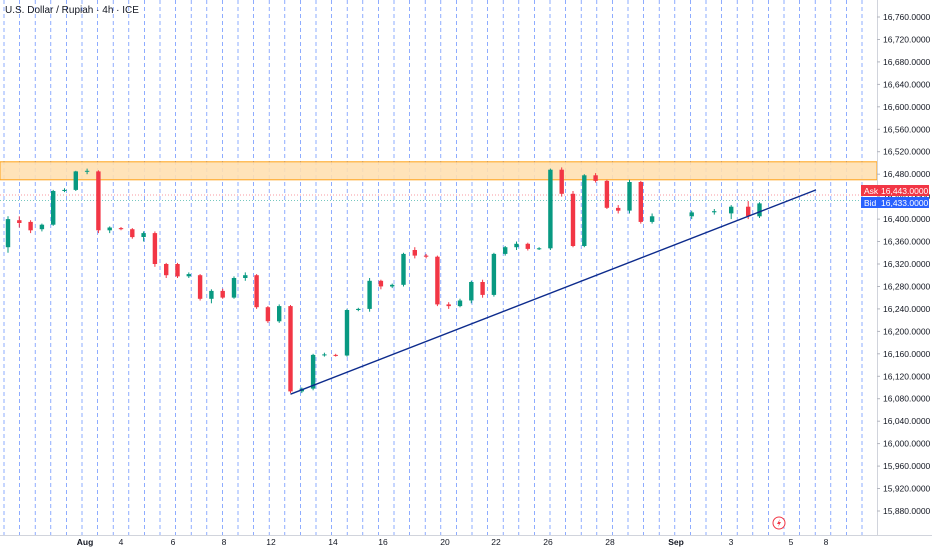  I want to click on ask-tag-value-bg, so click(904, 190).